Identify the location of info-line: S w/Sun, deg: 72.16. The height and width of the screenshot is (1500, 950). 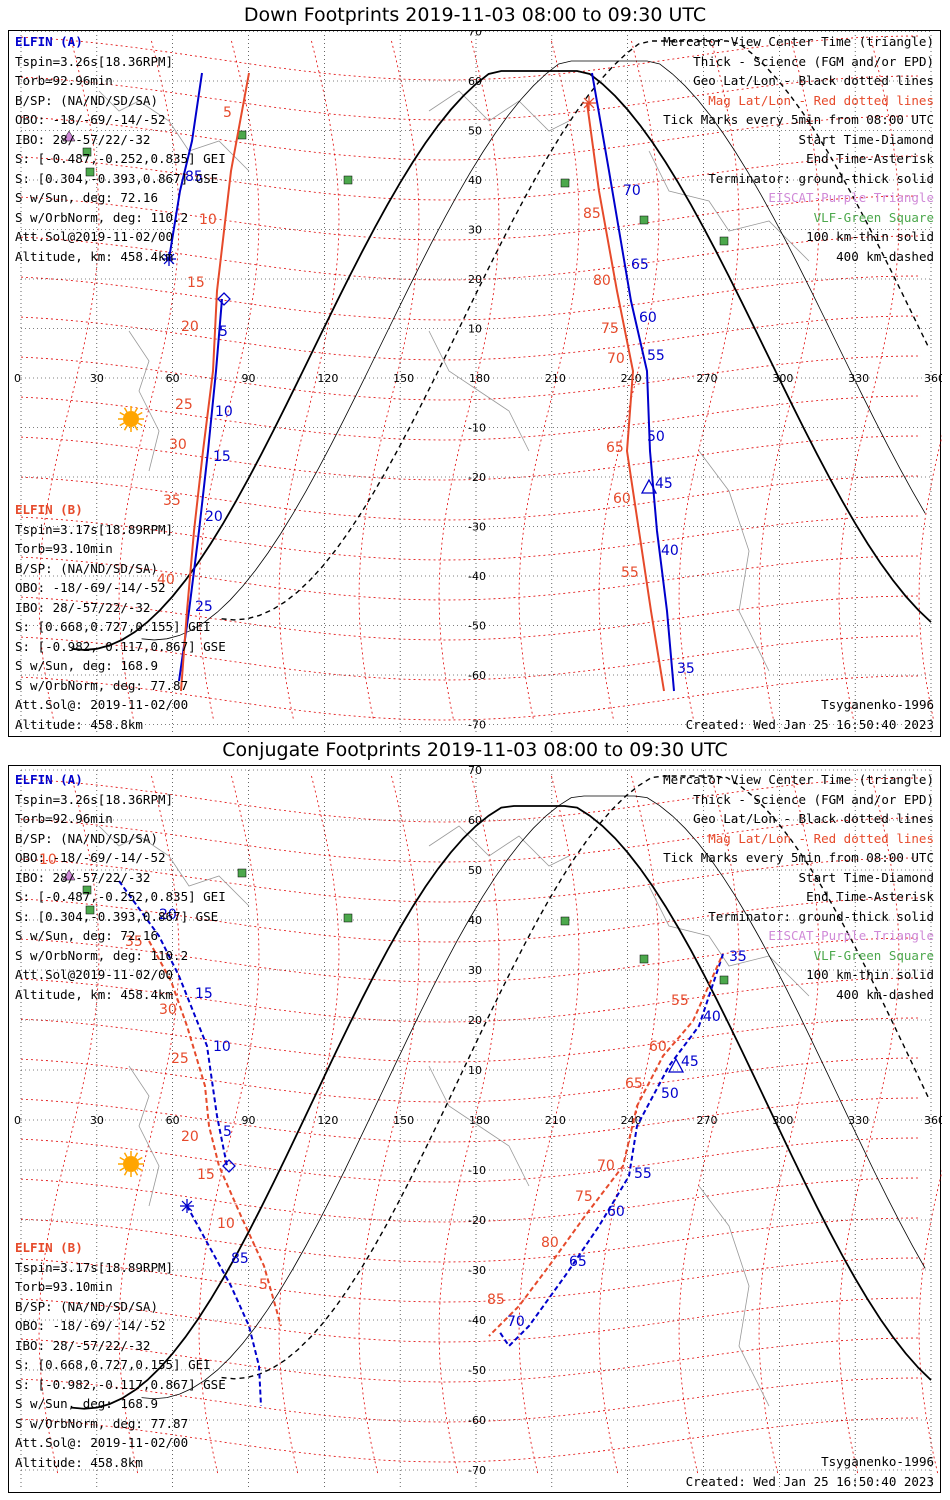
(86, 197).